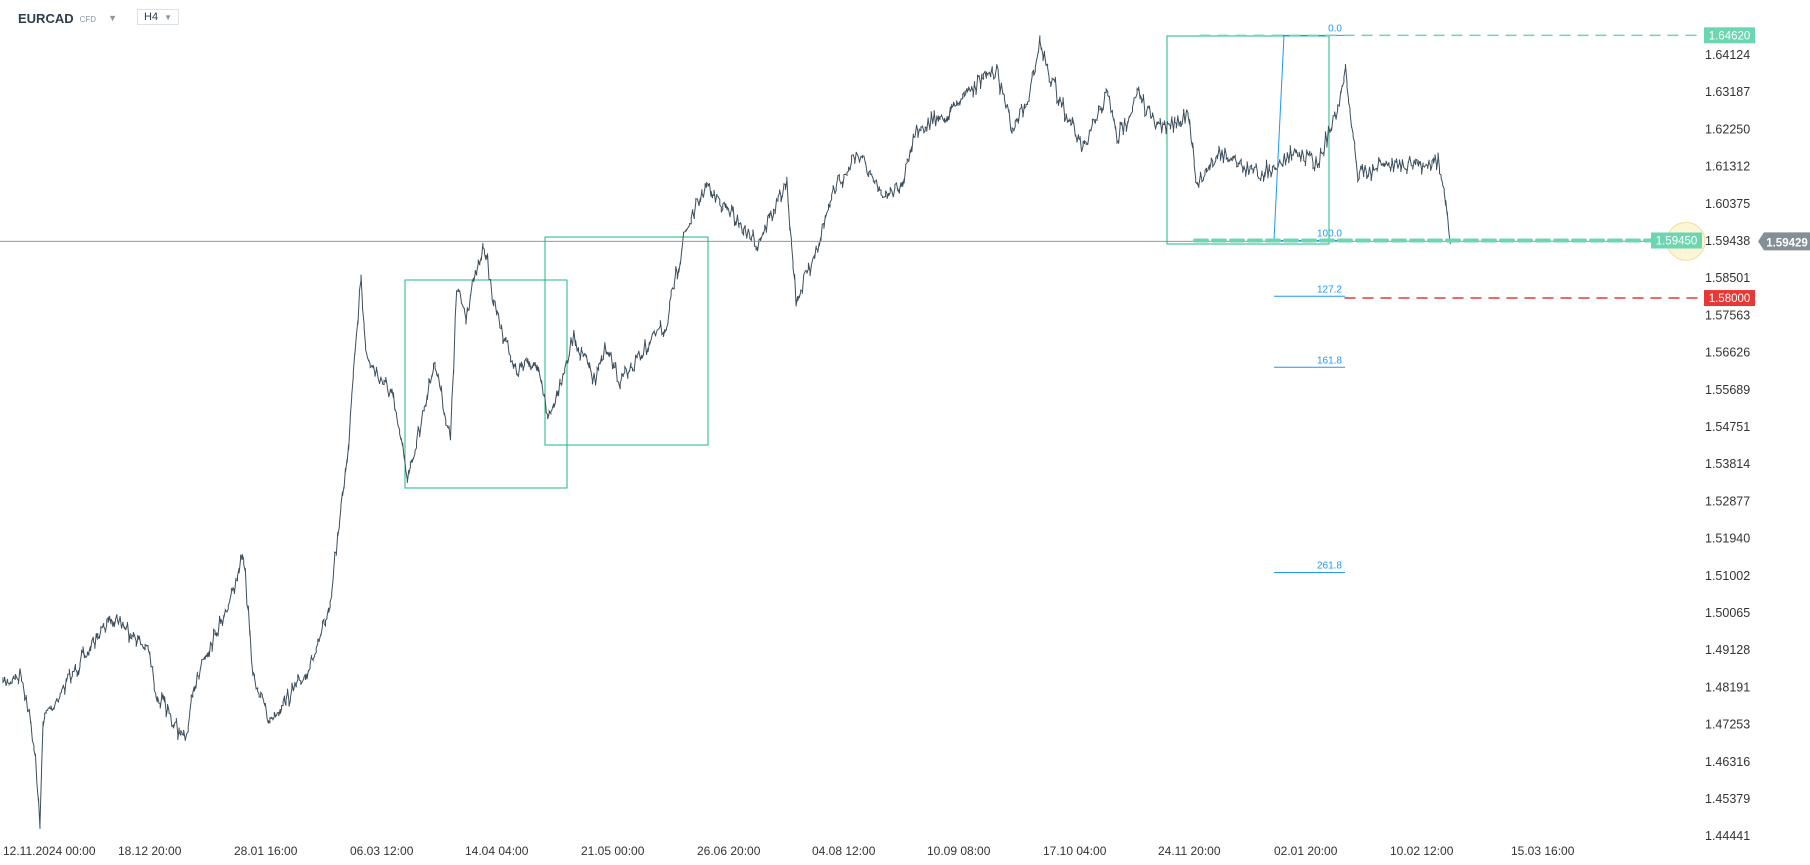 This screenshot has width=1810, height=865. What do you see at coordinates (1727, 427) in the screenshot?
I see `y-tick-label: 1.54751` at bounding box center [1727, 427].